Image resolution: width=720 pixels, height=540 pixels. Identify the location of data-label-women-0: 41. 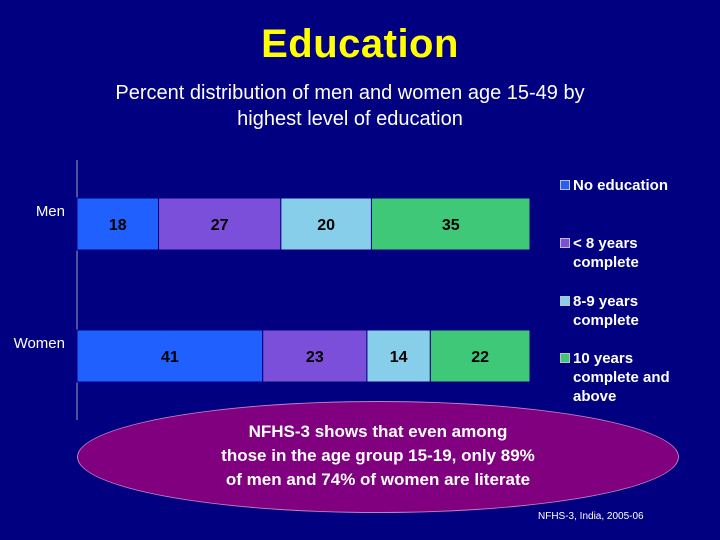
(170, 357).